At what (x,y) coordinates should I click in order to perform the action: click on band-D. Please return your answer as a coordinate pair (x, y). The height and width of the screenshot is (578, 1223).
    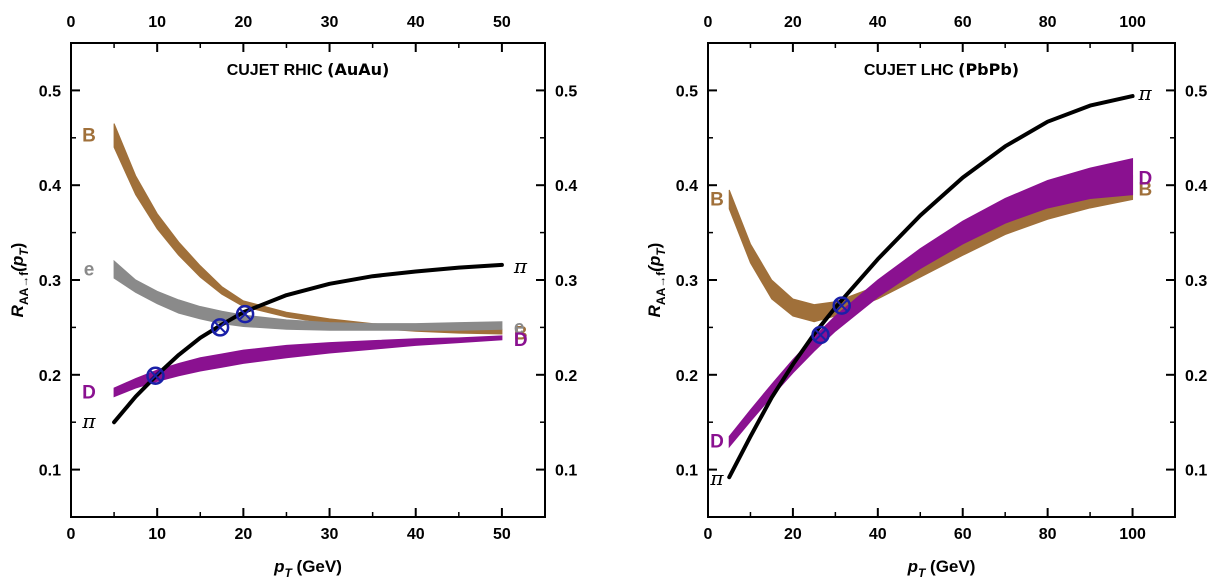
    Looking at the image, I should click on (308, 366).